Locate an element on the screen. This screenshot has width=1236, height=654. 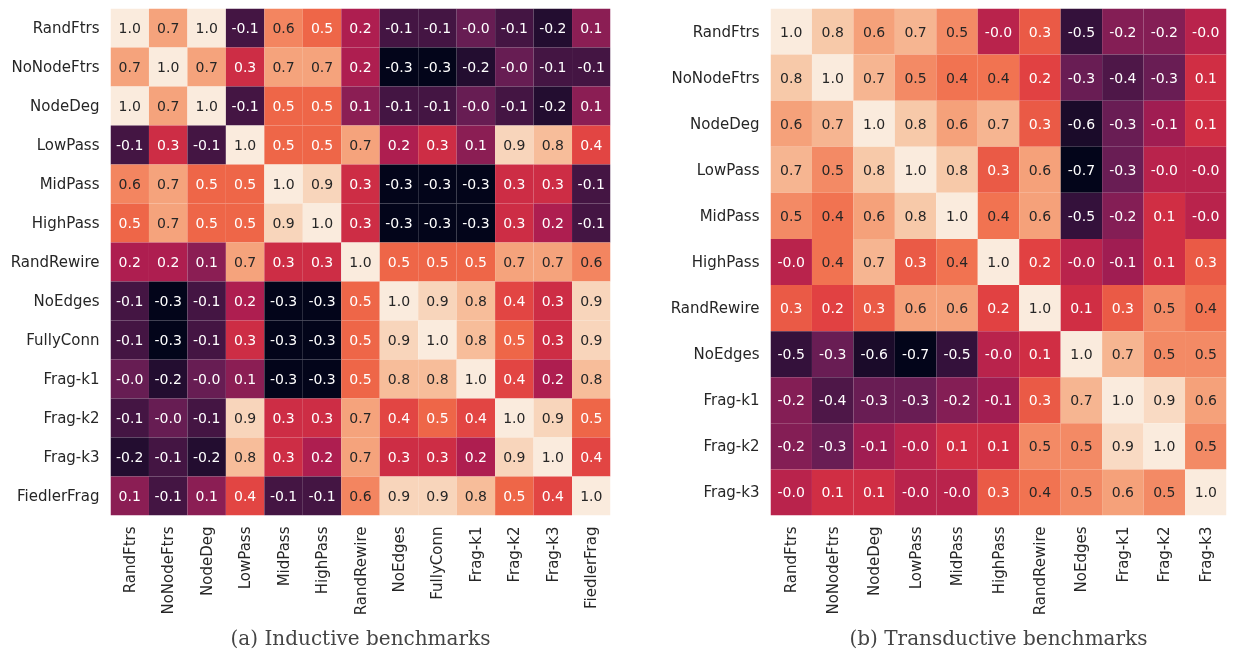
y-tick-label: FullyConn is located at coordinates (63, 340).